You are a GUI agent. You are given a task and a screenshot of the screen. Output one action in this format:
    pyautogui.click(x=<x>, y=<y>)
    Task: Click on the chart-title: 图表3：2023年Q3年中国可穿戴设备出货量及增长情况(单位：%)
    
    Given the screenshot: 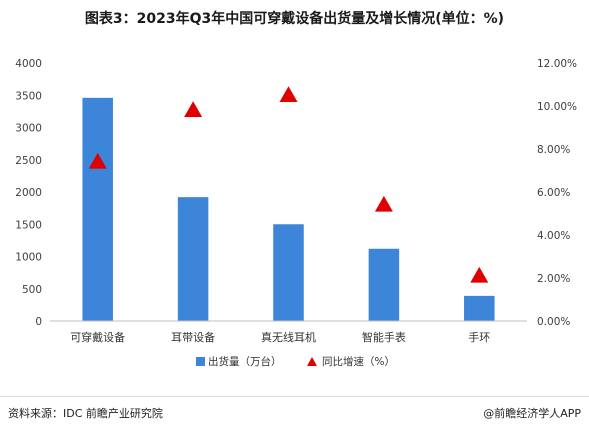 What is the action you would take?
    pyautogui.click(x=294, y=19)
    